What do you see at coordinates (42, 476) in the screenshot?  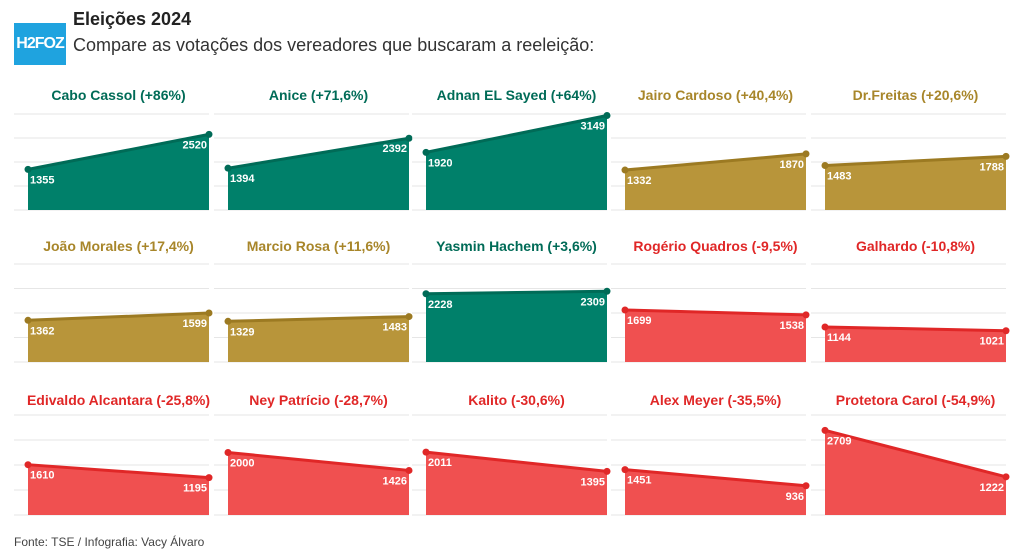 I see `value-label-start: 1610` at bounding box center [42, 476].